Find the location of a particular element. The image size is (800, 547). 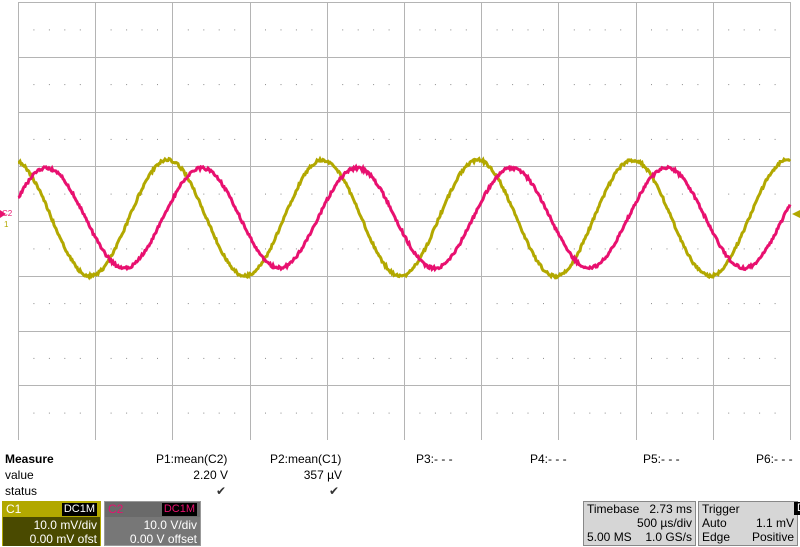

trigger-level: 1.1 mV is located at coordinates (775, 523).